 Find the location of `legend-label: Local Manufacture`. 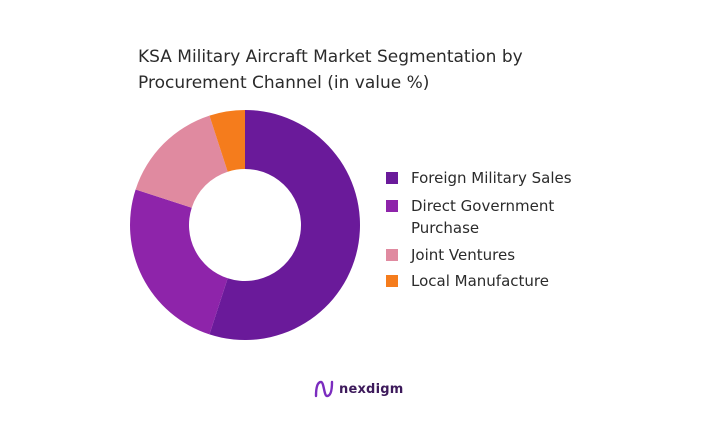

legend-label: Local Manufacture is located at coordinates (480, 281).